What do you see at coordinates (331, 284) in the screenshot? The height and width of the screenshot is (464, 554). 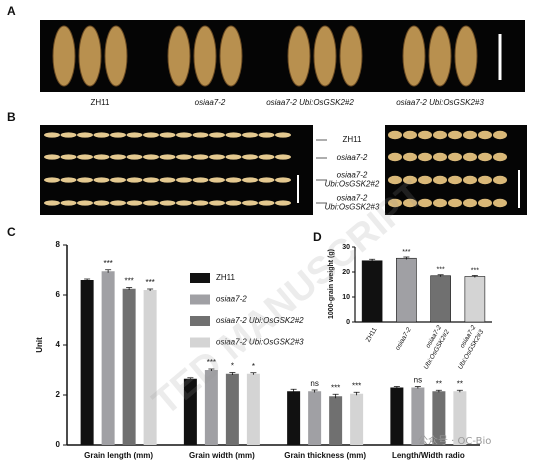 I see `y-axis-label: 1000-grain weight (g)` at bounding box center [331, 284].